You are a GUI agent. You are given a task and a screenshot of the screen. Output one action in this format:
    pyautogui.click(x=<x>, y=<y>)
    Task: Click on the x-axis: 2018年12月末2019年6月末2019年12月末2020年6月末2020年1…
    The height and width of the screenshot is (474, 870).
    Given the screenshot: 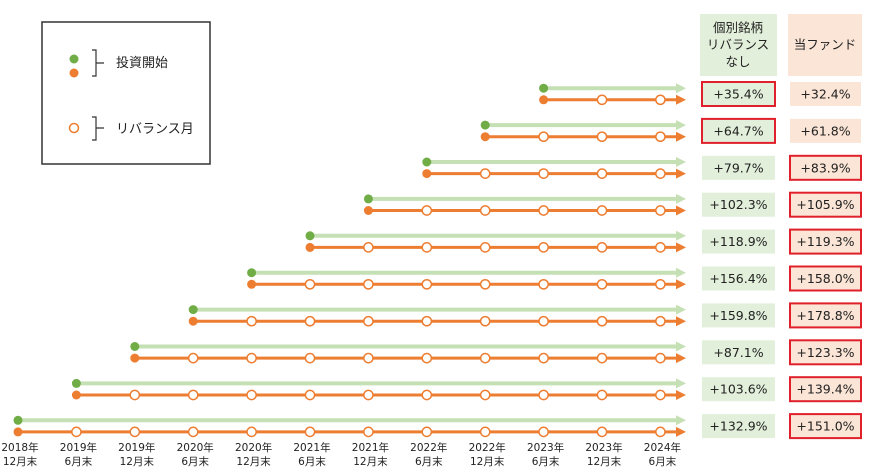 What is the action you would take?
    pyautogui.click(x=341, y=454)
    